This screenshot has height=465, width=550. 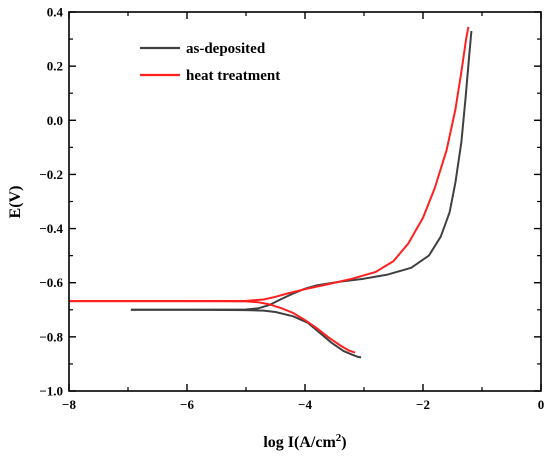 What do you see at coordinates (15, 202) in the screenshot?
I see `y-axis-title: E(V)` at bounding box center [15, 202].